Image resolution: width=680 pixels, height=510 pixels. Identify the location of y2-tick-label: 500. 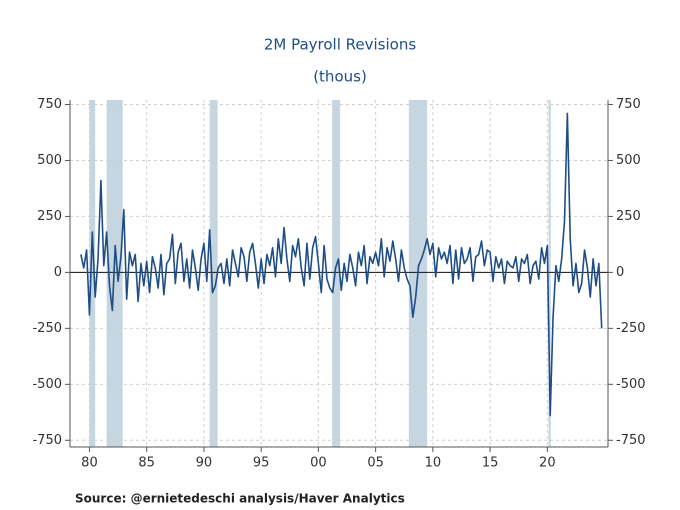
(628, 160).